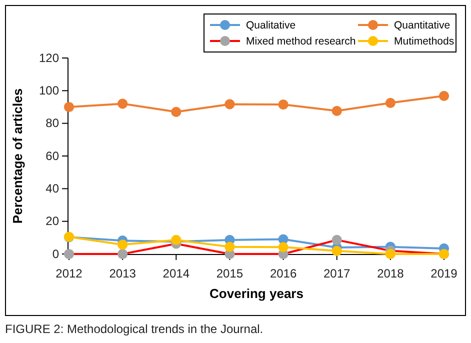 The height and width of the screenshot is (343, 471). What do you see at coordinates (69, 273) in the screenshot?
I see `x-tick-label: 2012` at bounding box center [69, 273].